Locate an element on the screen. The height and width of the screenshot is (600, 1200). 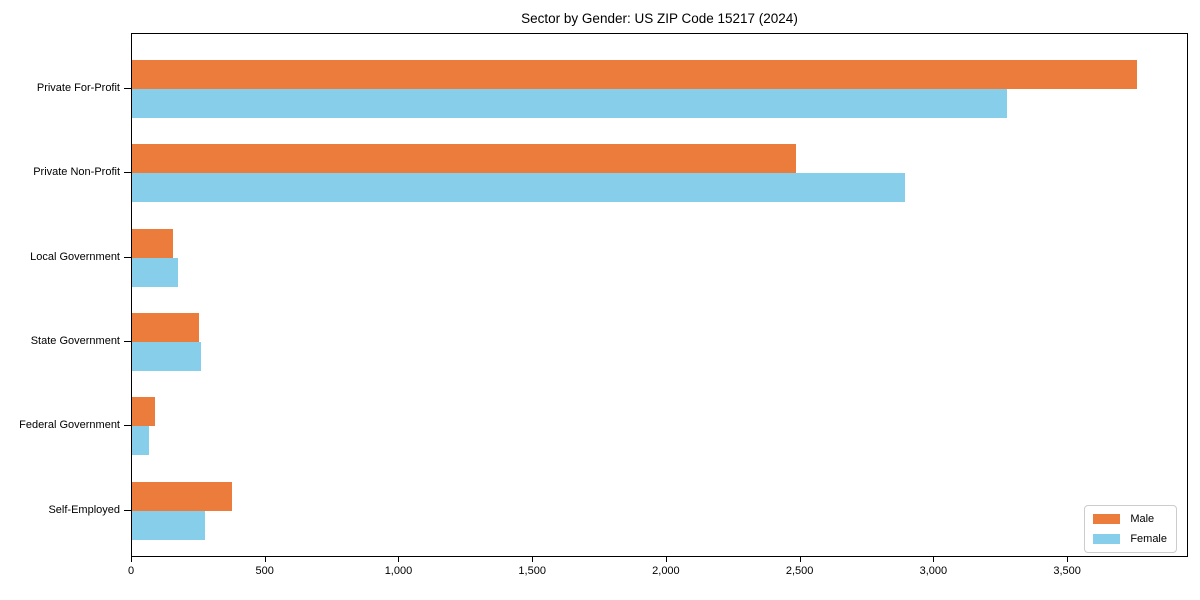
y-category-label-federal-government: Federal Government is located at coordinates (69, 425).